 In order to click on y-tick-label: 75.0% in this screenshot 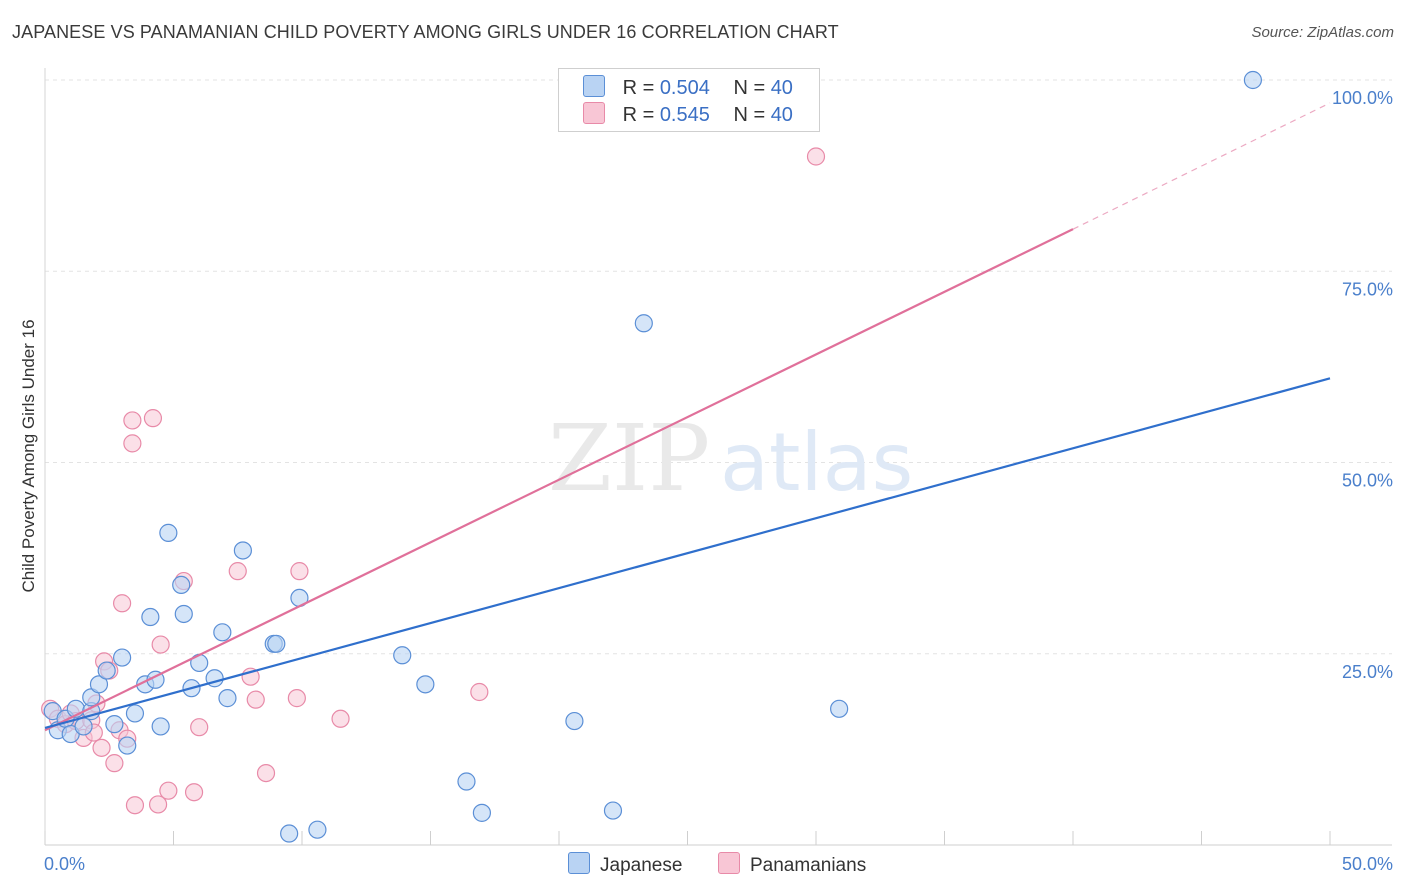, I will do `click(1367, 289)`.